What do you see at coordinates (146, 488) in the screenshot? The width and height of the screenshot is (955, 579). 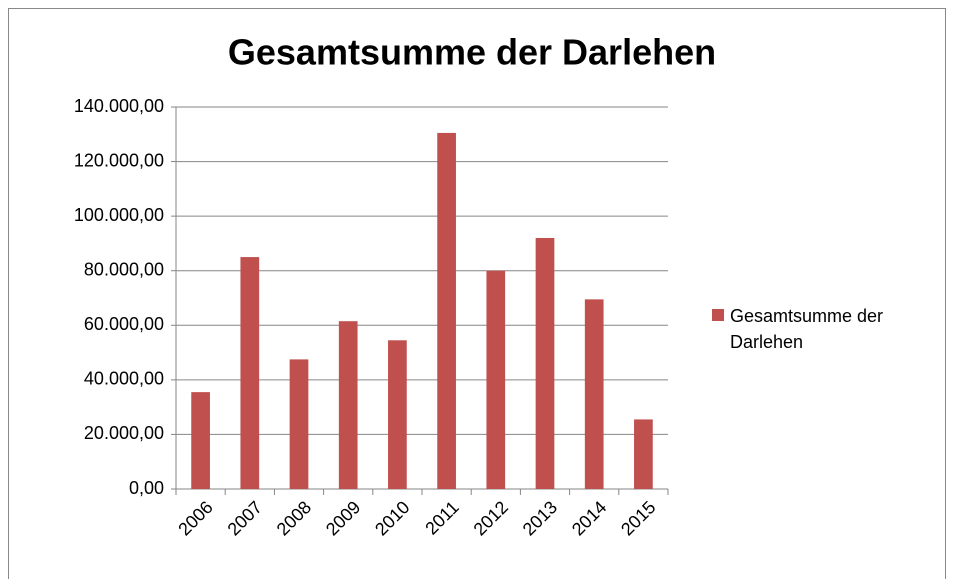 I see `y-tick-label: 0,00` at bounding box center [146, 488].